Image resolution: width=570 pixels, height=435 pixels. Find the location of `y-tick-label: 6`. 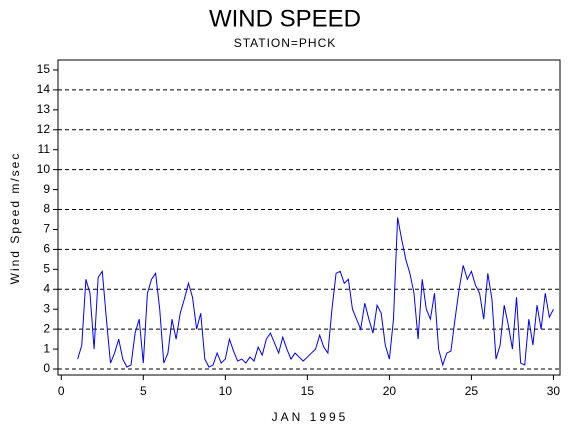

y-tick-label: 6 is located at coordinates (46, 249).